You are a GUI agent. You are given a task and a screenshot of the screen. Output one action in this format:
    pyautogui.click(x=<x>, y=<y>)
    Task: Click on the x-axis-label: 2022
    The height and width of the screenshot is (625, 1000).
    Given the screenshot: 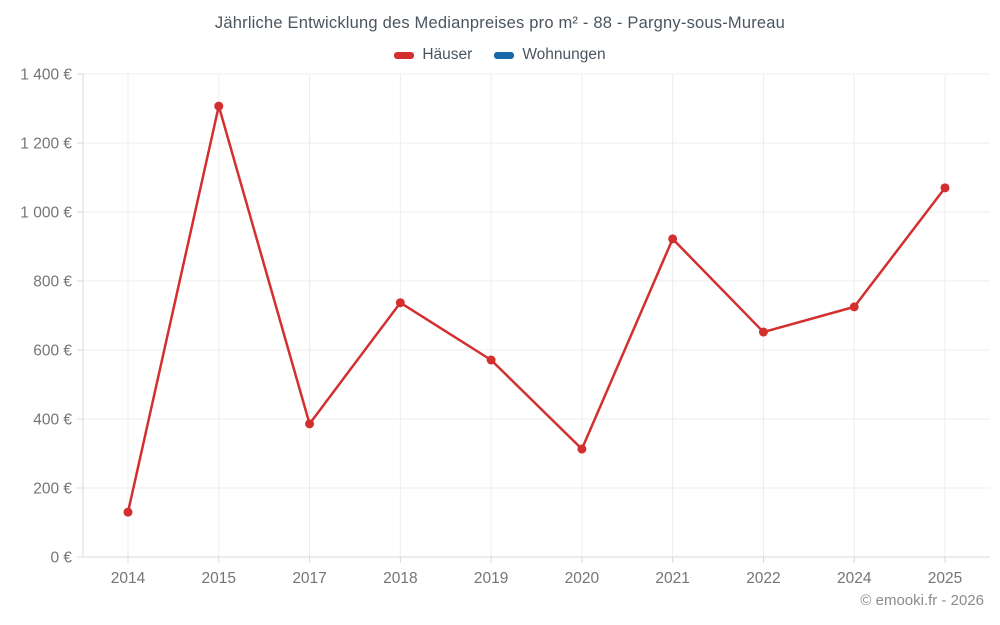 What is the action you would take?
    pyautogui.click(x=763, y=578)
    